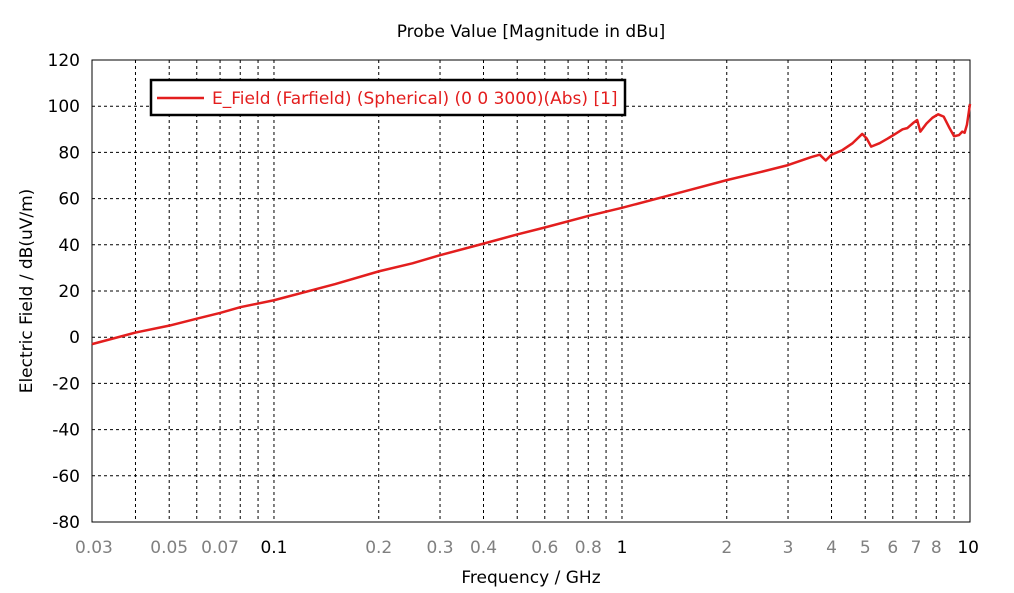 The height and width of the screenshot is (593, 1014). I want to click on x-tick-label: 0.4, so click(483, 548).